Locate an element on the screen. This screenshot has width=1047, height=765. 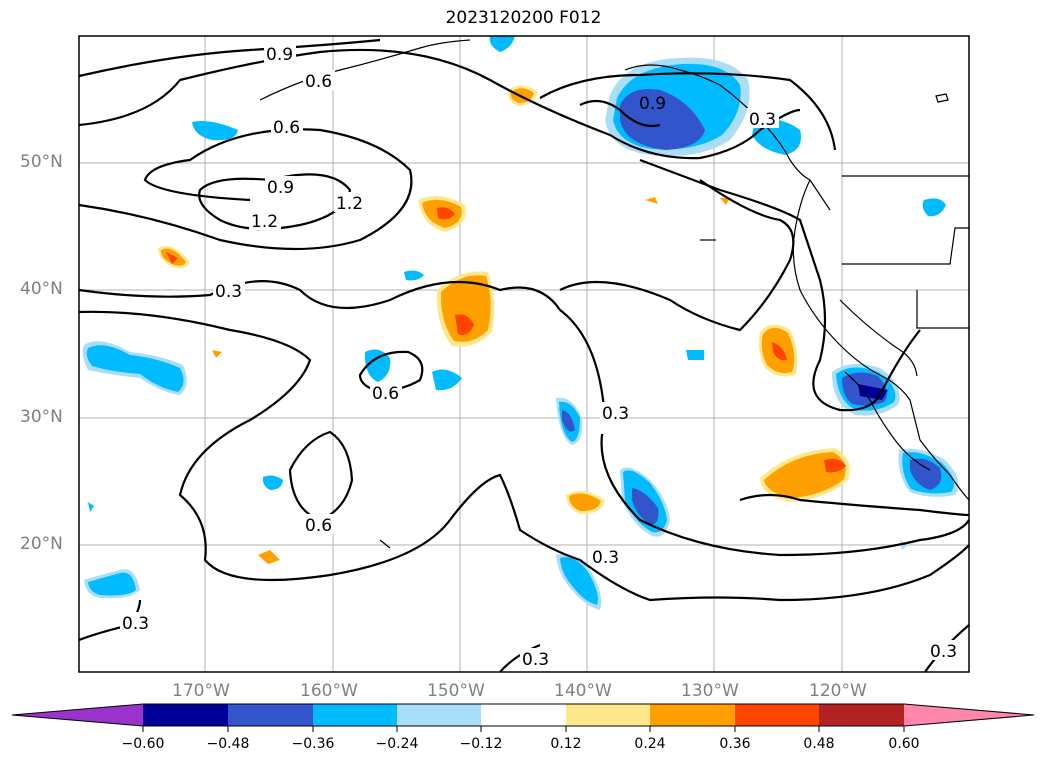
colorbar-tick-label: 0.60 is located at coordinates (904, 744).